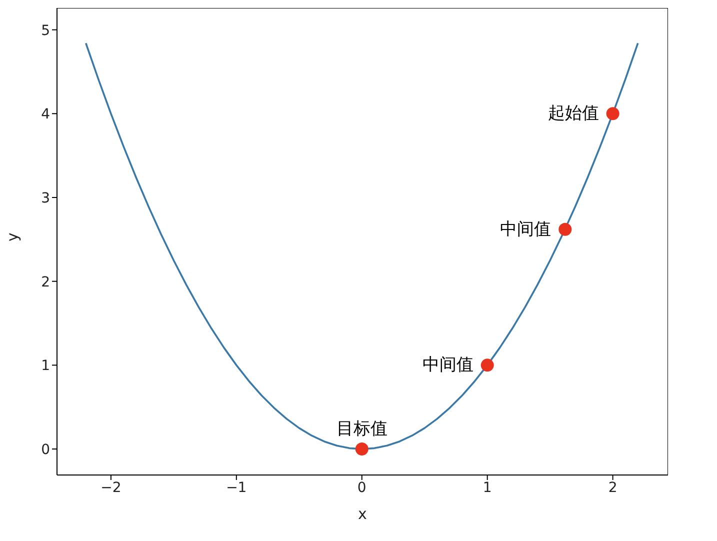 The image size is (717, 541). Describe the element at coordinates (236, 488) in the screenshot. I see `x-tick-label: −1` at that location.